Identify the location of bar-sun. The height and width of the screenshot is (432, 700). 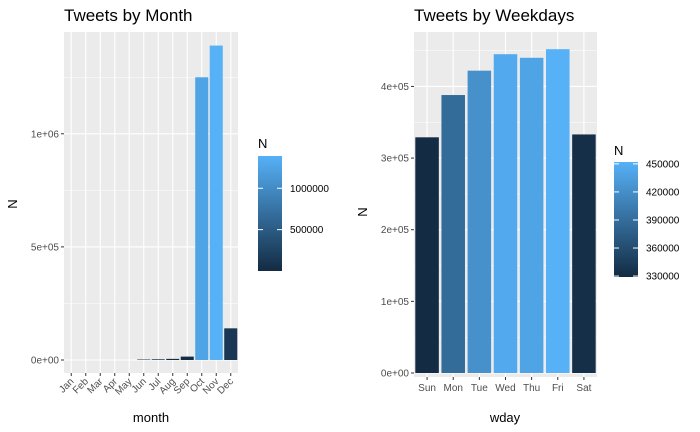
(427, 255).